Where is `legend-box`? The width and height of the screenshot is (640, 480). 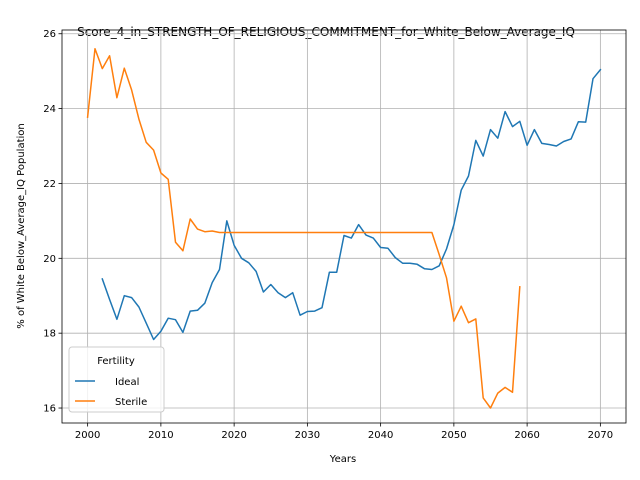 legend-box is located at coordinates (116, 379).